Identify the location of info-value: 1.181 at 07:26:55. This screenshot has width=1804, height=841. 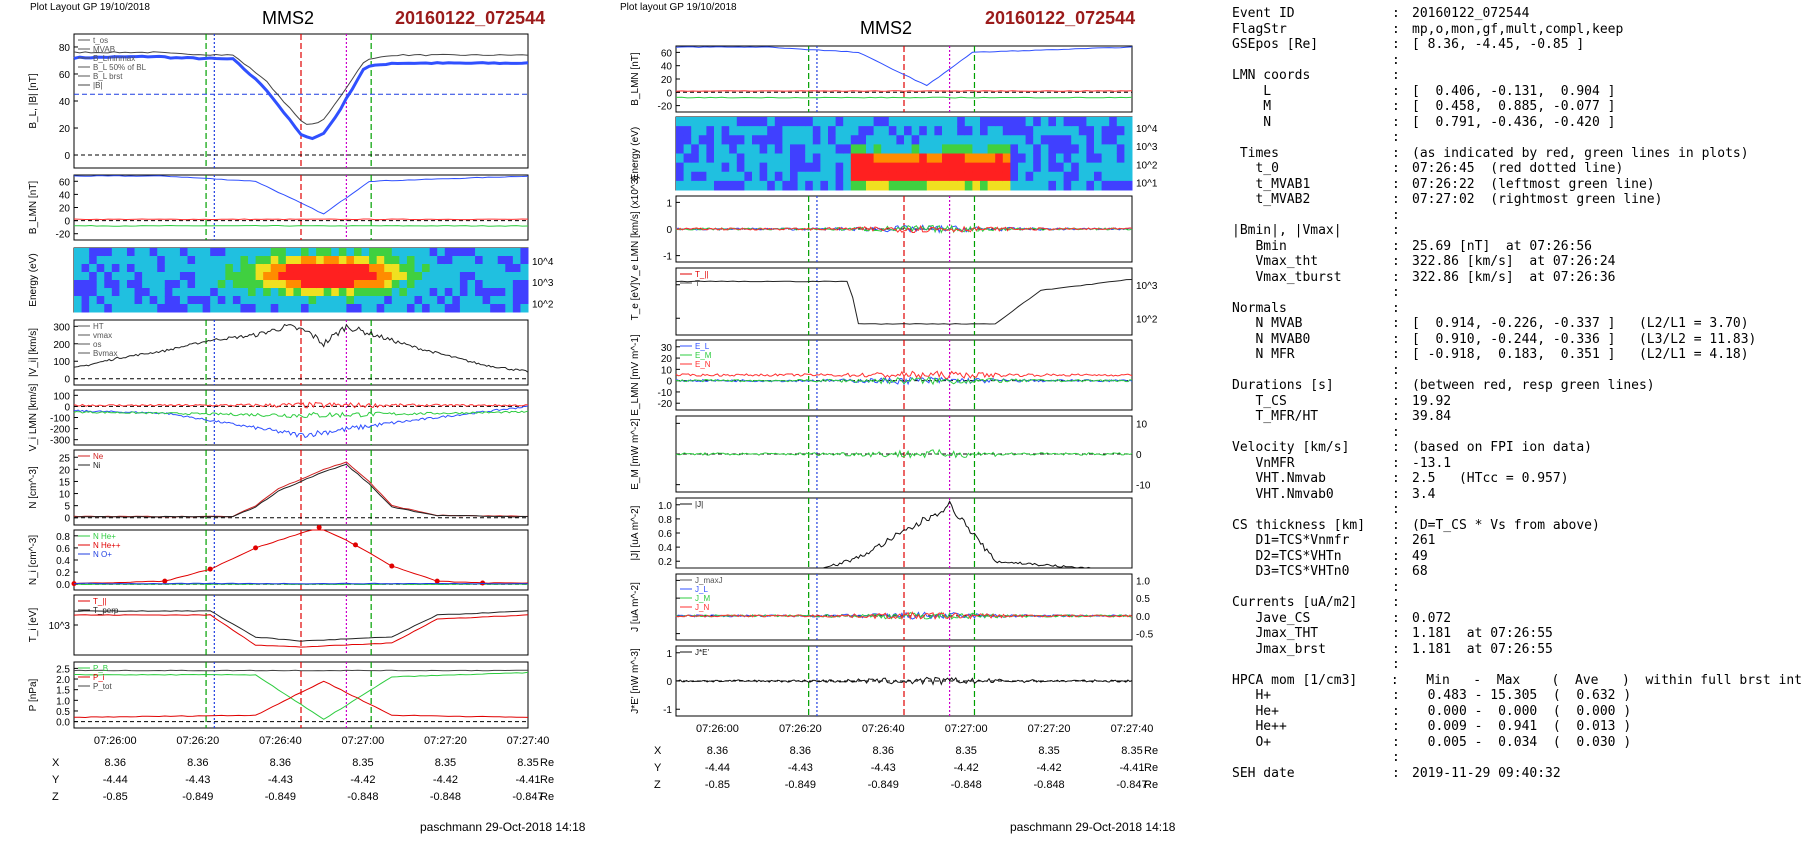
(1482, 649).